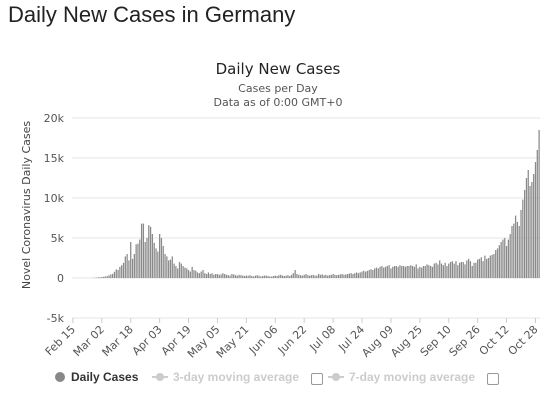 This screenshot has height=400, width=550. Describe the element at coordinates (96, 377) in the screenshot. I see `legend-item-daily-cases: Daily Cases` at that location.